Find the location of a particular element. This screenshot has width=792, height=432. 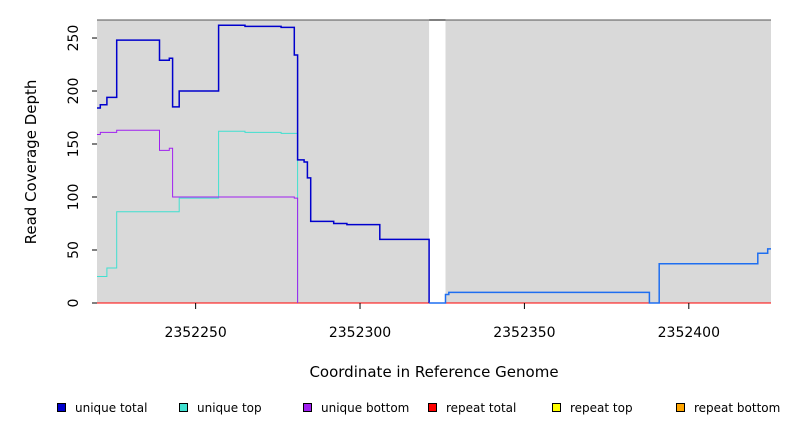

x-axis-title: Coordinate in Reference Genome is located at coordinates (433, 372).